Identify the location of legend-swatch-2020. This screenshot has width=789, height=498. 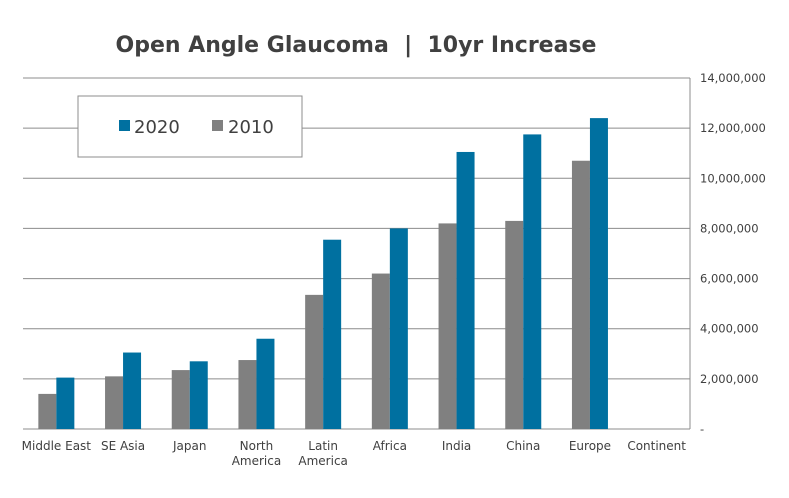
(124, 125).